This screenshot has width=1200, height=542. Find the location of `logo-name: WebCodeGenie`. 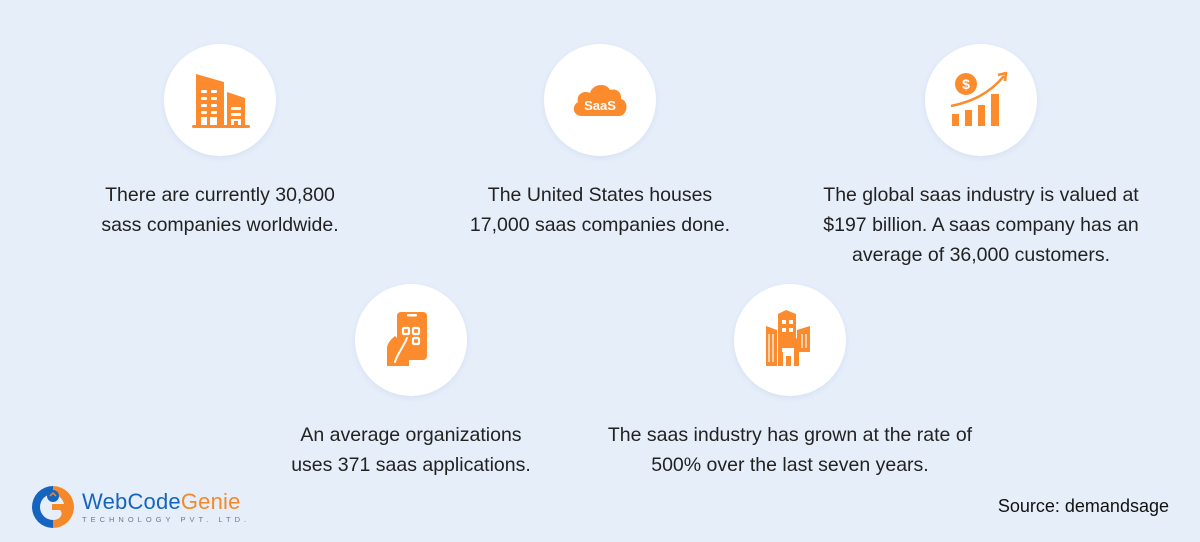

logo-name: WebCodeGenie is located at coordinates (166, 502).